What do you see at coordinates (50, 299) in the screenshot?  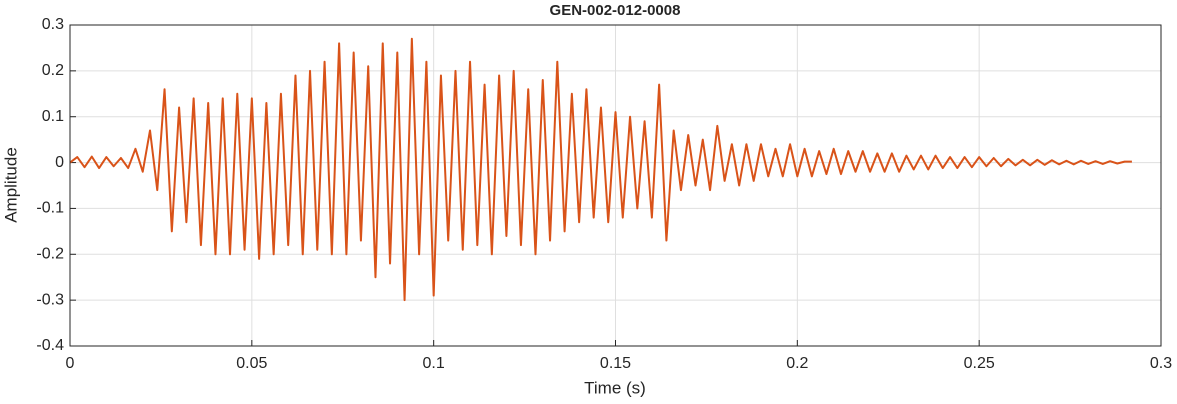 I see `y-tick-label: -0.3` at bounding box center [50, 299].